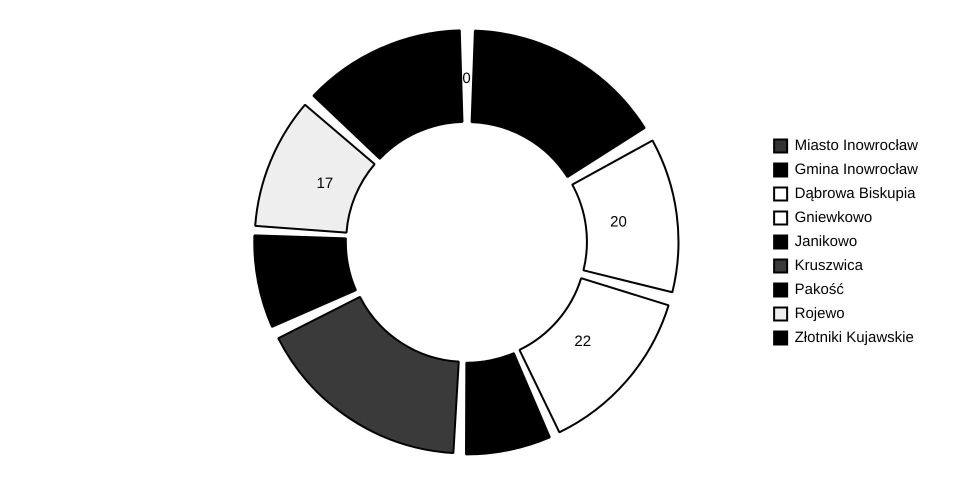 This screenshot has width=966, height=485. What do you see at coordinates (854, 337) in the screenshot?
I see `legend-label: Złotniki Kujawskie` at bounding box center [854, 337].